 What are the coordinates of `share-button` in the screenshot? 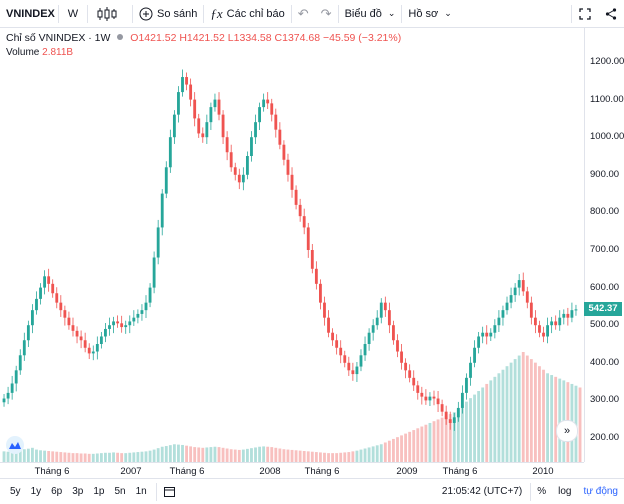 It's located at (611, 14).